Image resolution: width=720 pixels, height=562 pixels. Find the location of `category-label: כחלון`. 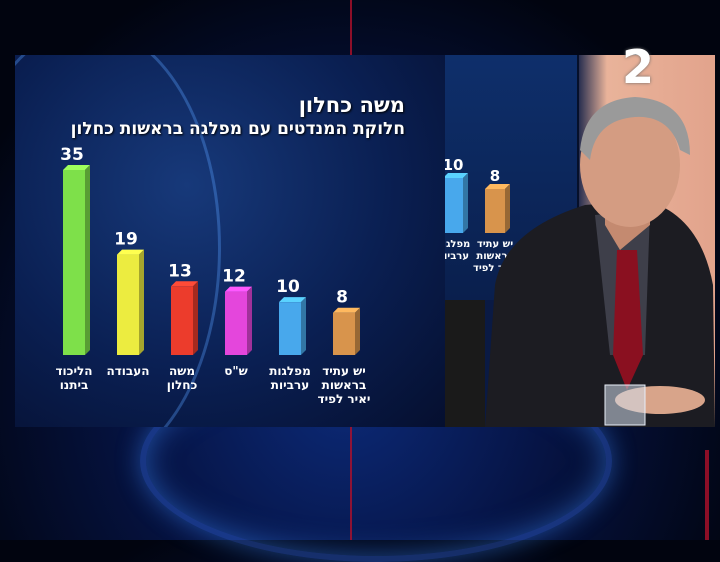

category-label: כחלון is located at coordinates (182, 385).